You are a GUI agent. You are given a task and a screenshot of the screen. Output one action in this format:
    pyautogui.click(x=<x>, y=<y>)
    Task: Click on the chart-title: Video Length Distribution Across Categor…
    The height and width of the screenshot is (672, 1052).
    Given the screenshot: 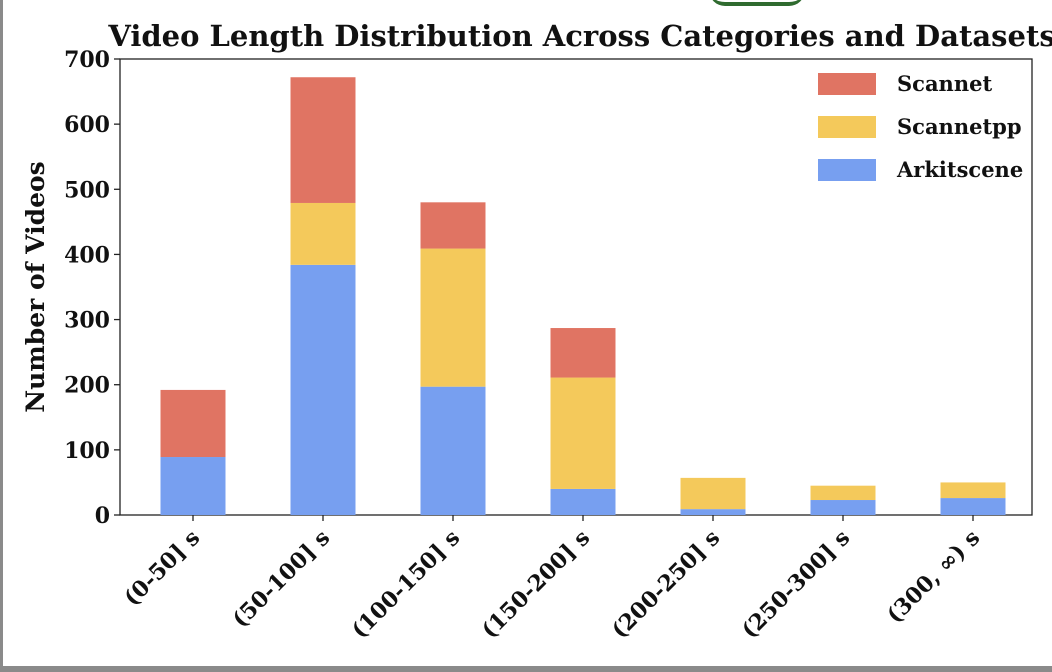 What is the action you would take?
    pyautogui.click(x=579, y=36)
    